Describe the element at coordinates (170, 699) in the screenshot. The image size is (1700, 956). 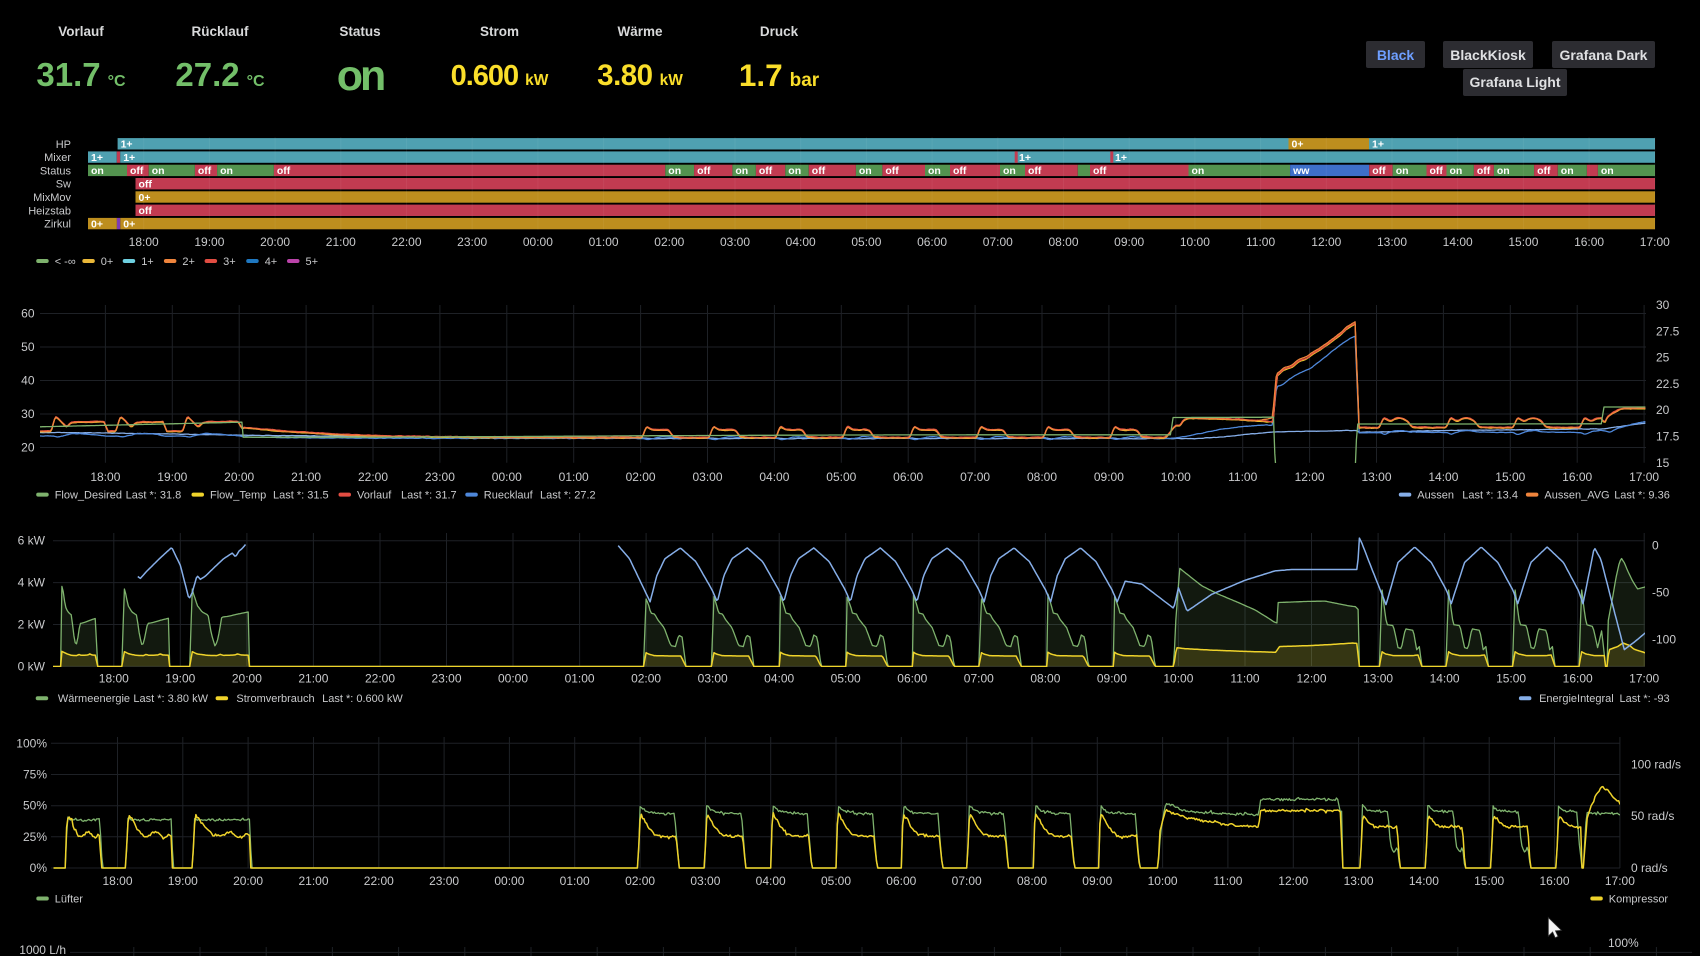
I see `svg-text: Last *: 3.80 kW` at that location.